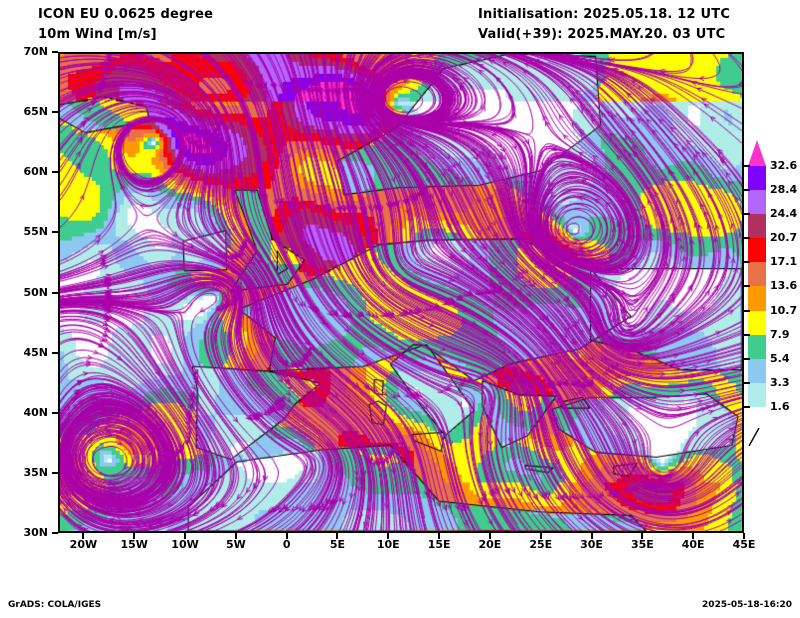 The width and height of the screenshot is (800, 618). Describe the element at coordinates (757, 250) in the screenshot. I see `colorbar-band-red` at that location.